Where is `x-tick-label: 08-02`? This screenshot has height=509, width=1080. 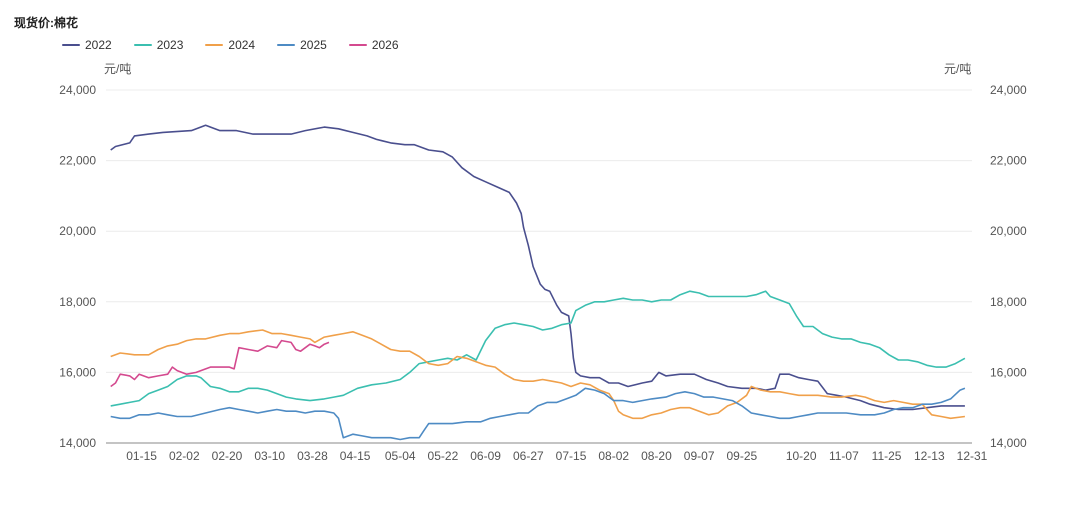
x-tick-label: 08-02 is located at coordinates (613, 456).